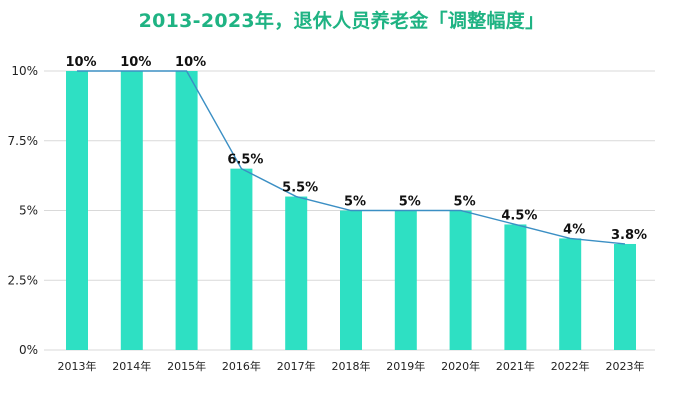 This screenshot has width=683, height=400. Describe the element at coordinates (241, 366) in the screenshot. I see `x-tick-label: 2016年` at that location.